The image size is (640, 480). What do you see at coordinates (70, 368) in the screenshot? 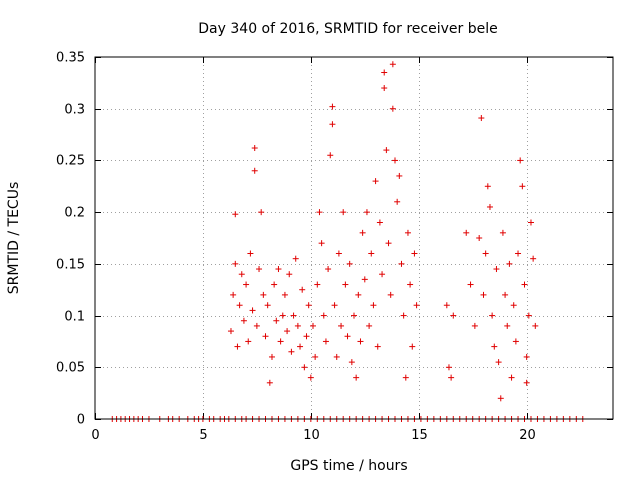
I see `y-tick-label: 0.05` at bounding box center [70, 368].